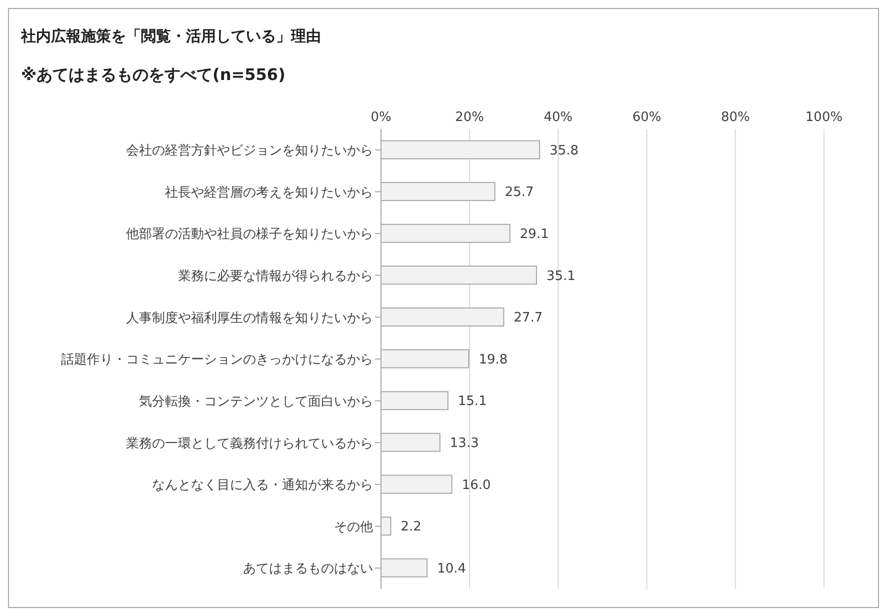  I want to click on x-tick-label: 0%, so click(381, 117).